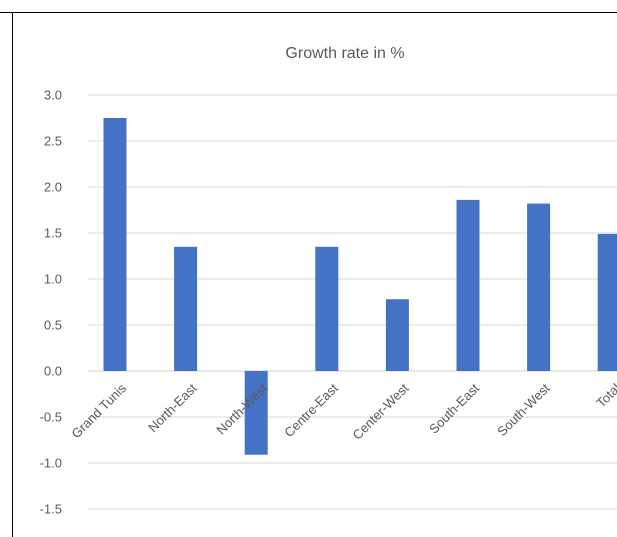 This screenshot has width=617, height=537. What do you see at coordinates (51, 302) in the screenshot?
I see `y-axis-tick-labels: 3.0 2.5 2.0 1.5 1.0 0.5 0.0 -0.5 -1.0 -1.5` at bounding box center [51, 302].